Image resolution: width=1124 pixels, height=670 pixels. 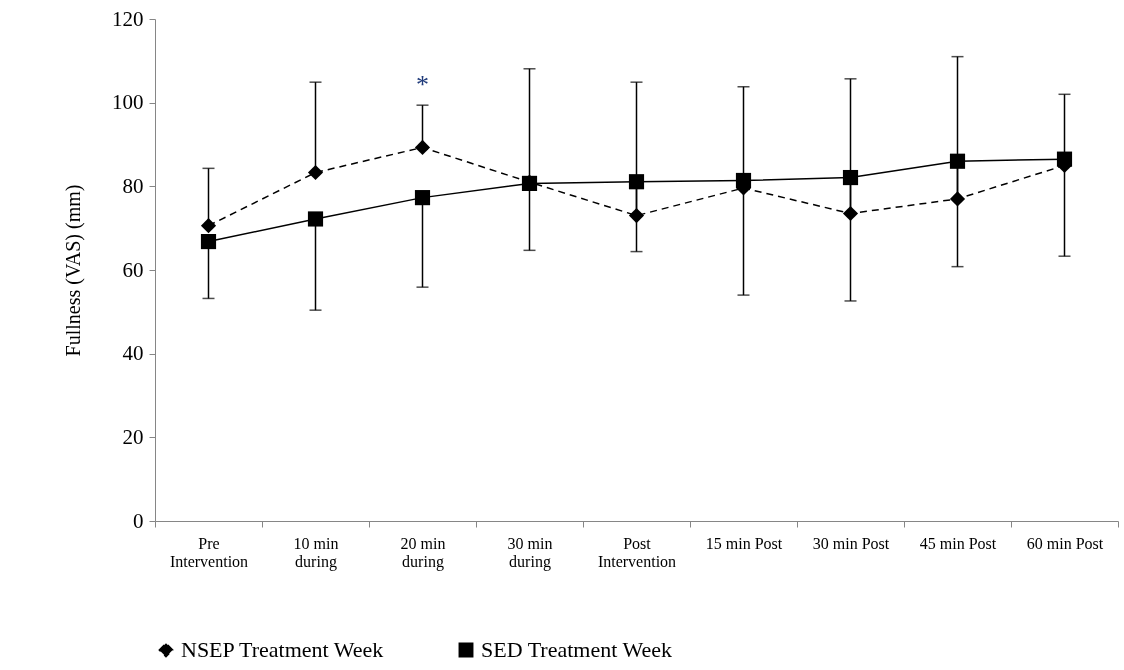 What do you see at coordinates (73, 270) in the screenshot?
I see `y-axis-title: Fullness (VAS) (mm)` at bounding box center [73, 270].